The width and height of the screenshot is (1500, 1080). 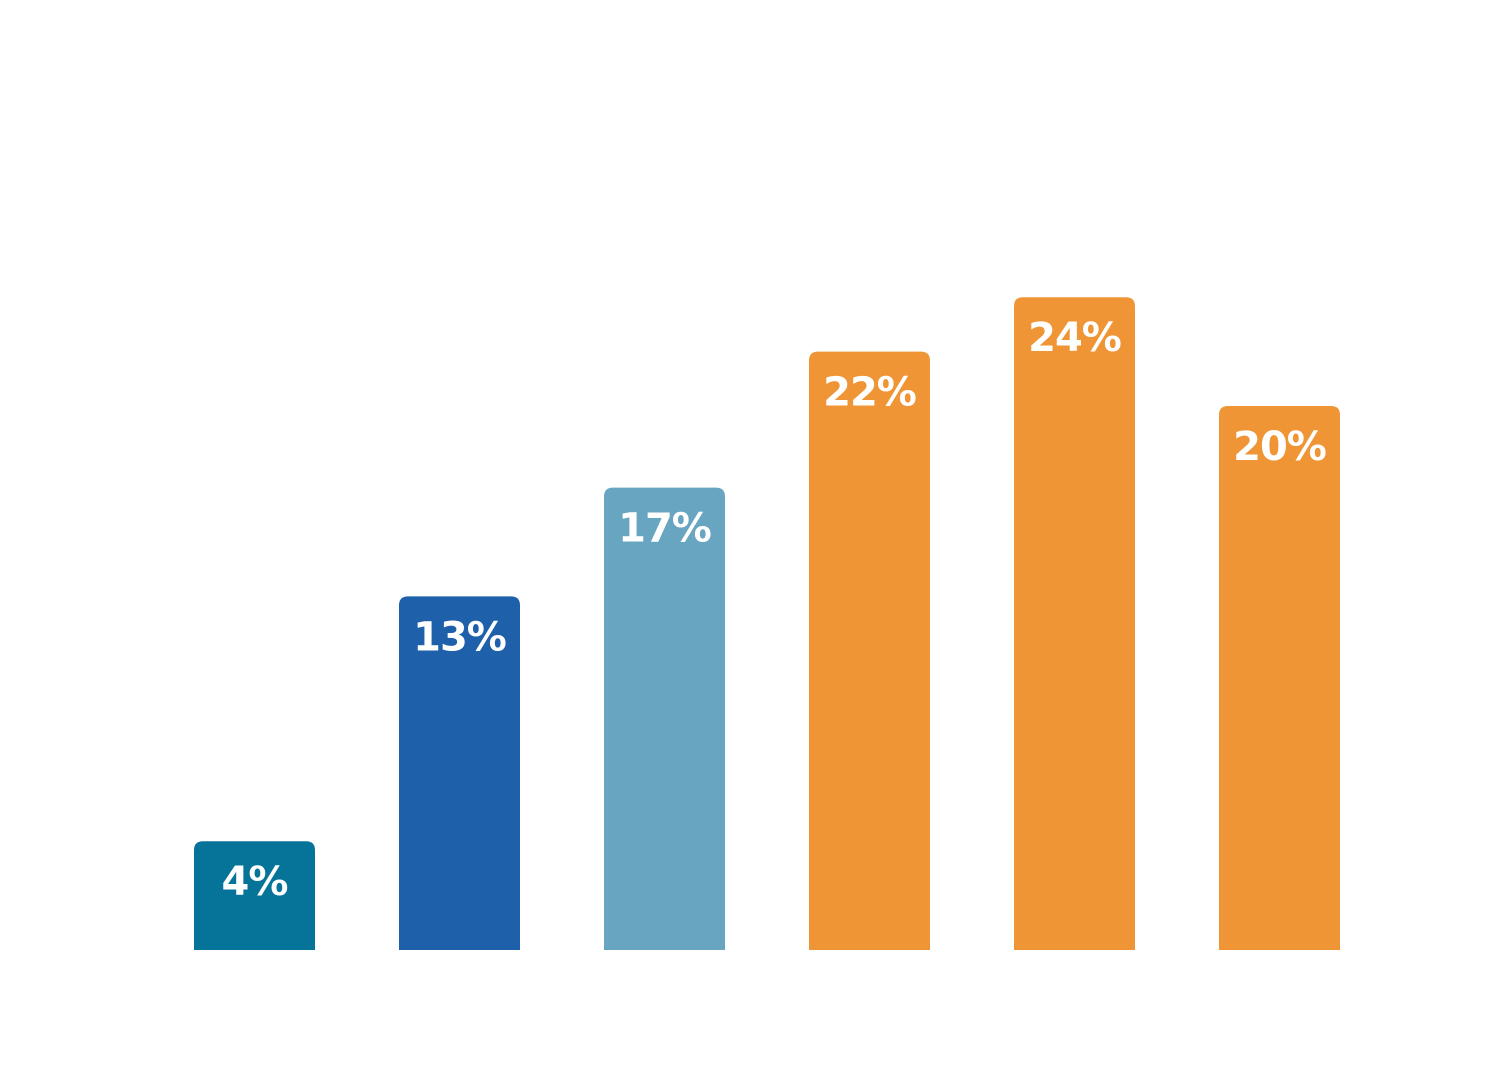 What do you see at coordinates (869, 393) in the screenshot?
I see `bar-value-label: 22%` at bounding box center [869, 393].